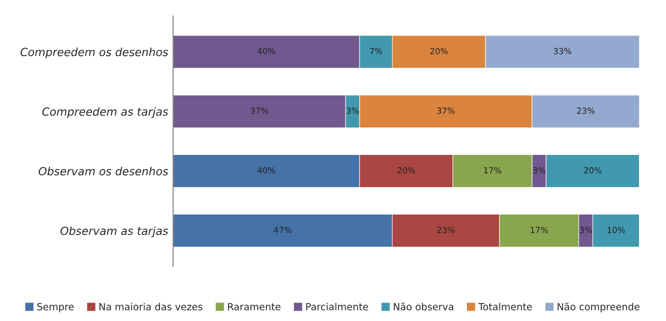  I want to click on legend-label: Parcialmente, so click(337, 306).